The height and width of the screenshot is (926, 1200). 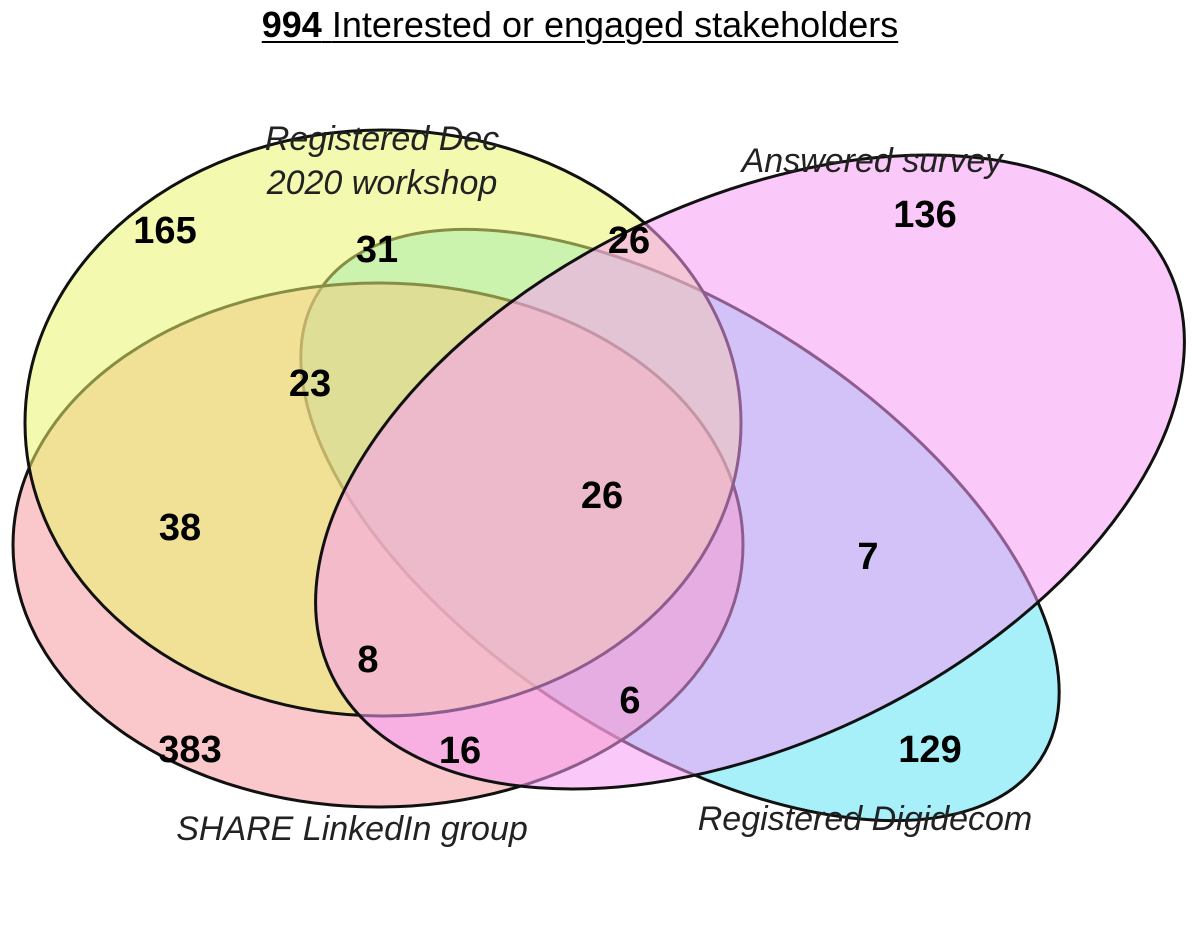 I want to click on workshop-label-line1: Registered Dec, so click(x=382, y=139).